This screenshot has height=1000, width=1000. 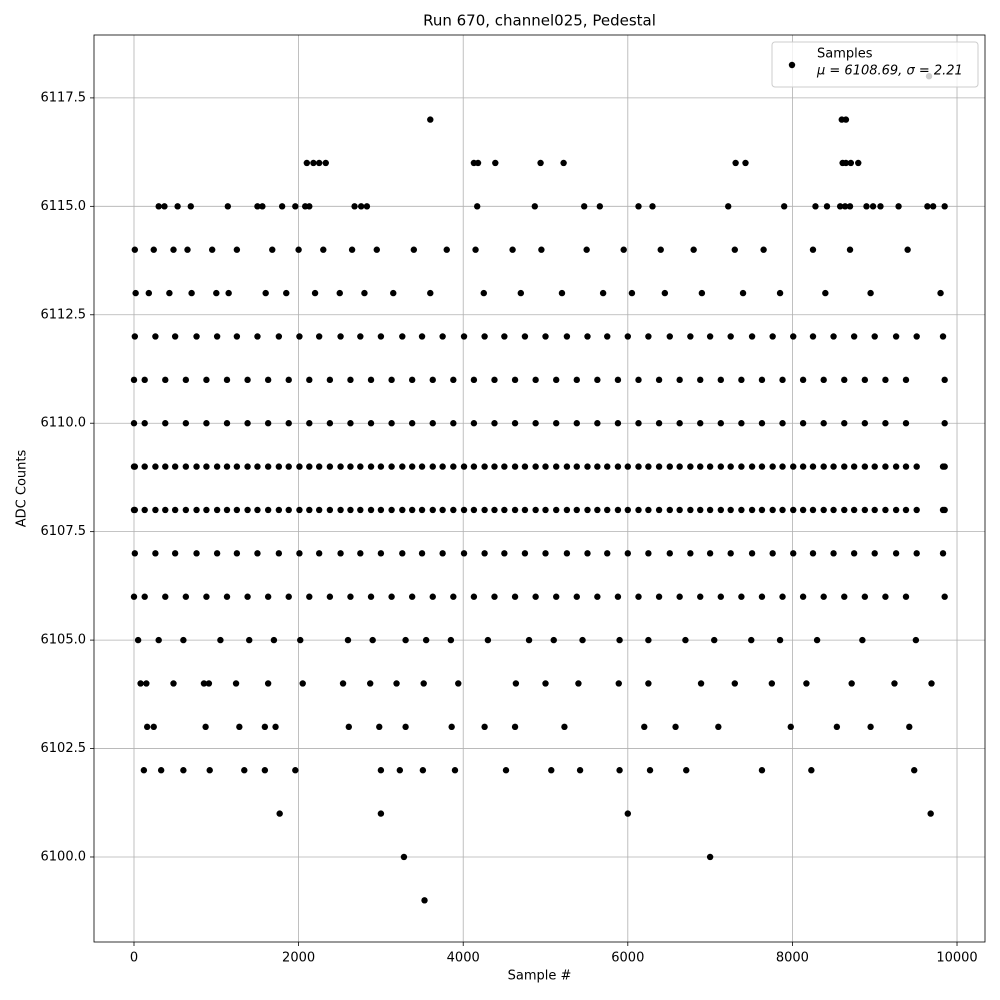 I want to click on legend-stats: μ = 6108.69, σ = 2.21, so click(x=889, y=71).